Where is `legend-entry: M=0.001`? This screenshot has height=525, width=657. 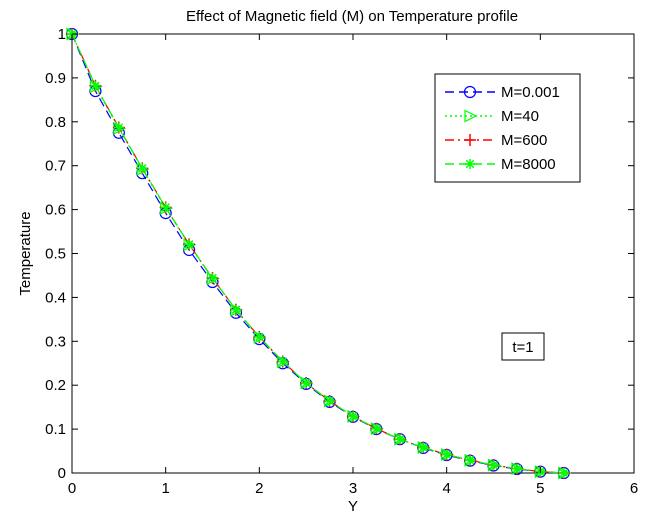
legend-entry: M=0.001 is located at coordinates (502, 92).